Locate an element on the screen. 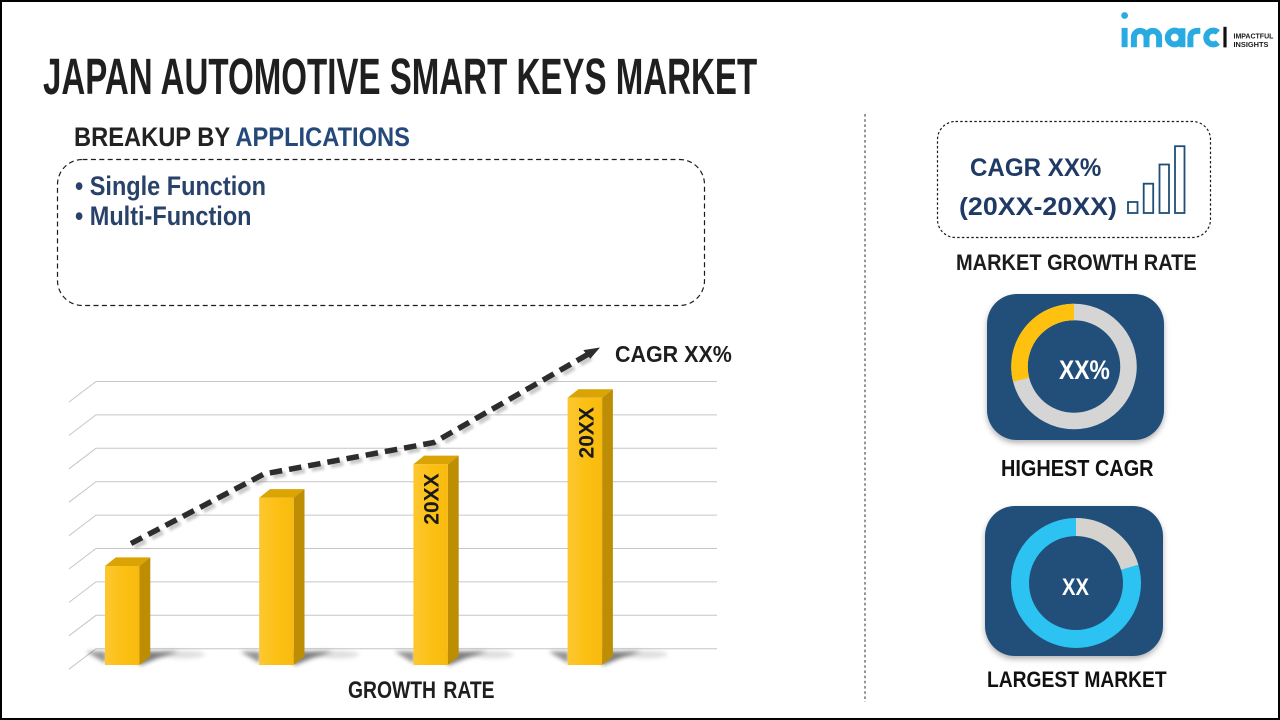 Image resolution: width=1280 pixels, height=720 pixels. svg-text: INSIGHTS is located at coordinates (1251, 44).